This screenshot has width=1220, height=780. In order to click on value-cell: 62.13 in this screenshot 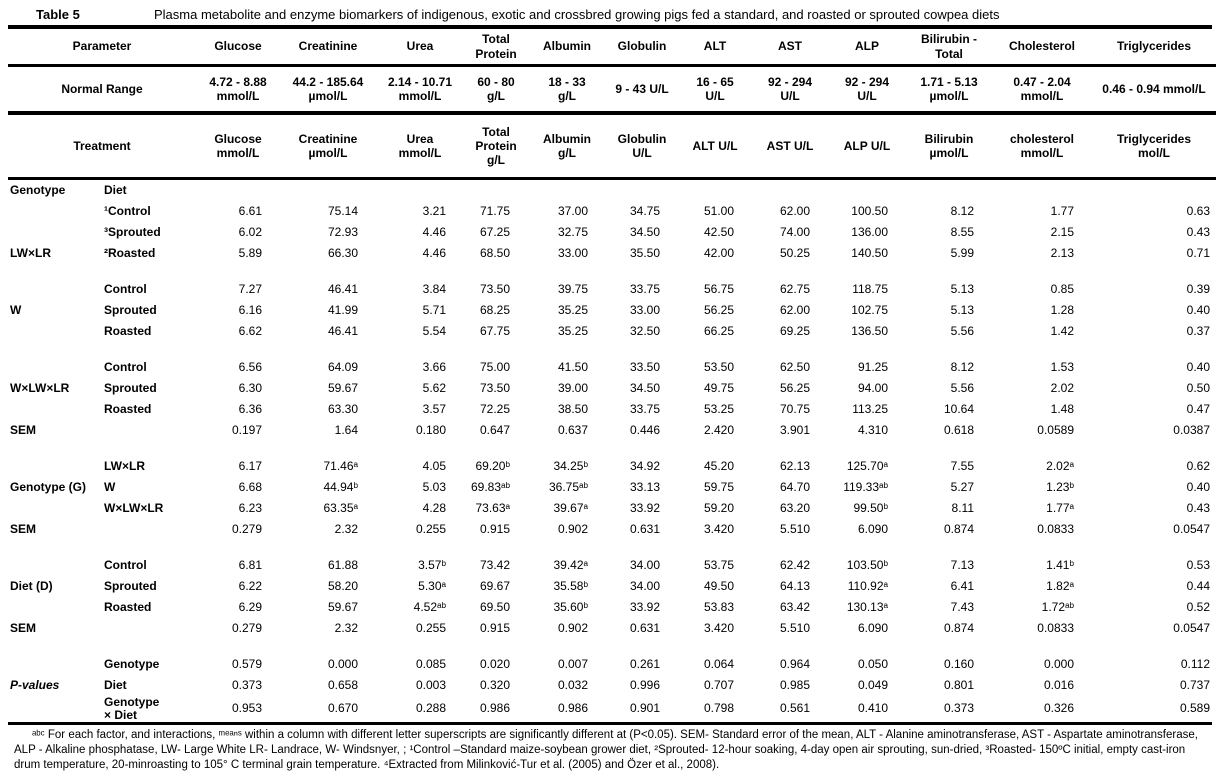, I will do `click(794, 465)`.